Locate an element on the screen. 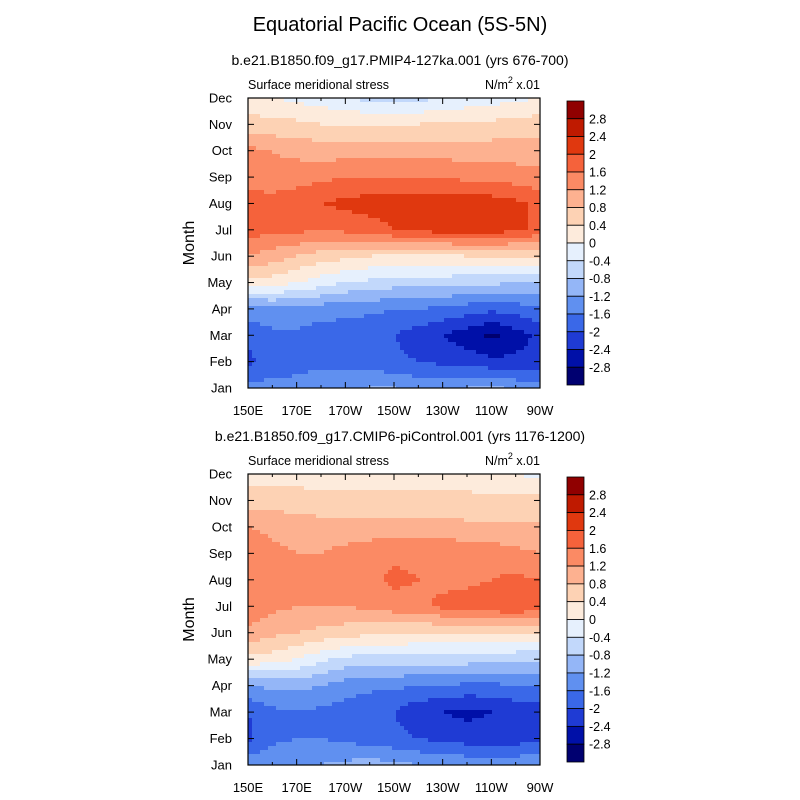  x-tick-label: 150W is located at coordinates (394, 787).